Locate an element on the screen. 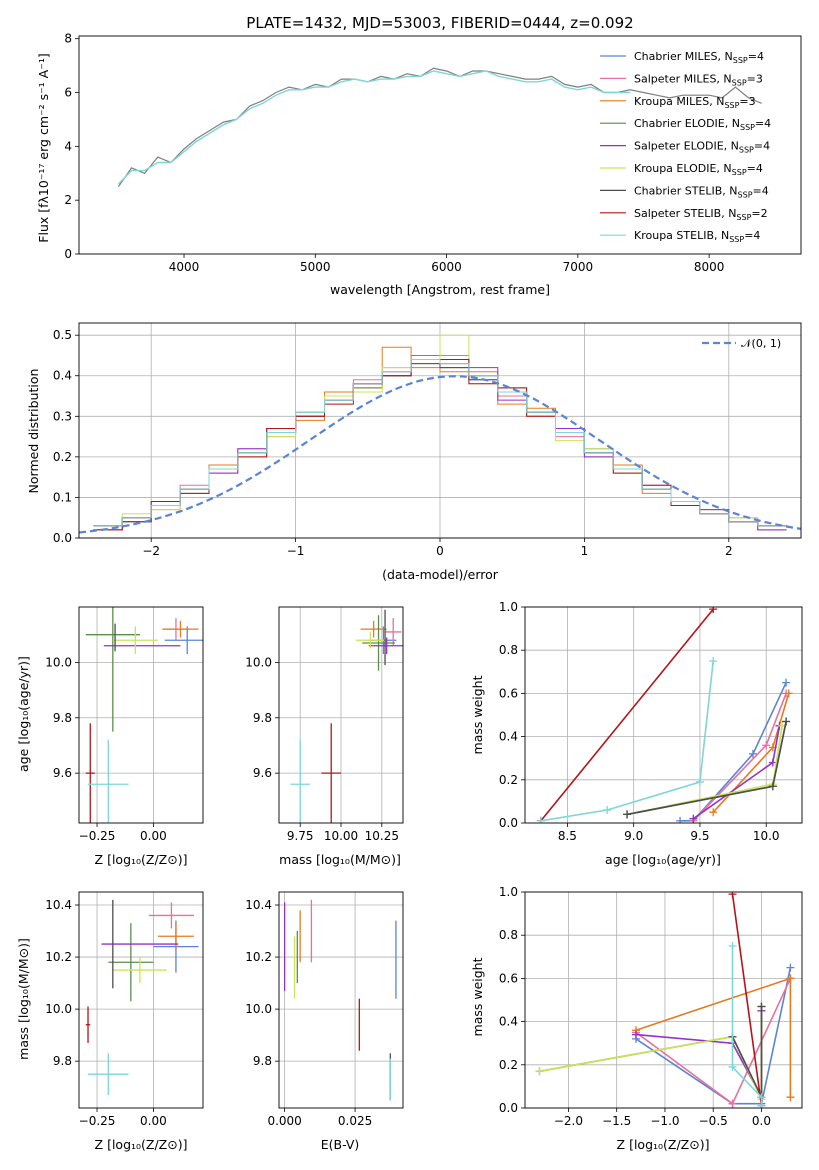 The width and height of the screenshot is (819, 1170). z_mass-axes-frame is located at coordinates (141, 1000).